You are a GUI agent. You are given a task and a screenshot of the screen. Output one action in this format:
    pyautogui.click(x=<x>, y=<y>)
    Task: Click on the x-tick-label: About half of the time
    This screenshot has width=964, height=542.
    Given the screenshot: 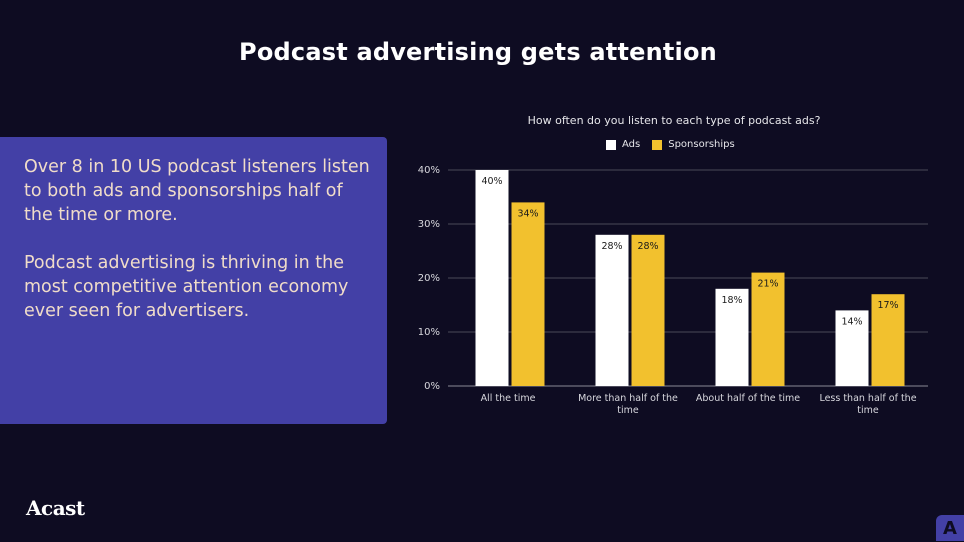 What is the action you would take?
    pyautogui.click(x=748, y=398)
    